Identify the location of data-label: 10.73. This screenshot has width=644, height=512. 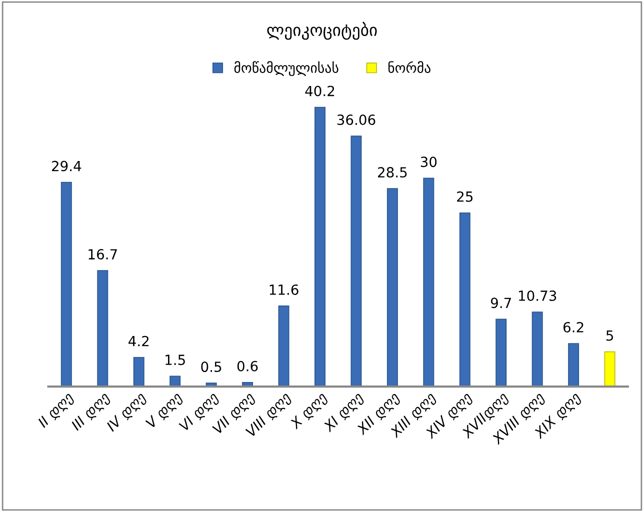
(537, 295).